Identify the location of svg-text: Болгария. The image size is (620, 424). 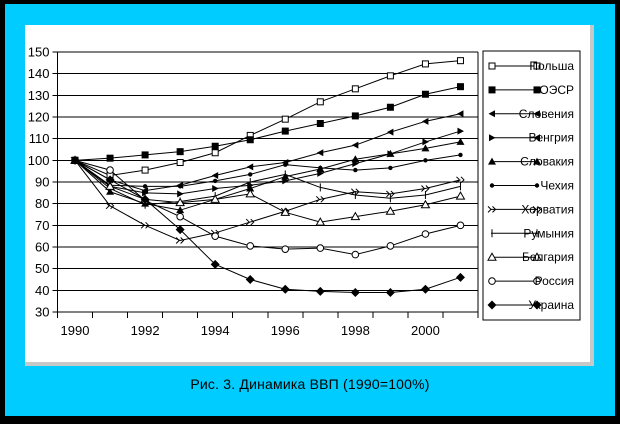
(548, 257).